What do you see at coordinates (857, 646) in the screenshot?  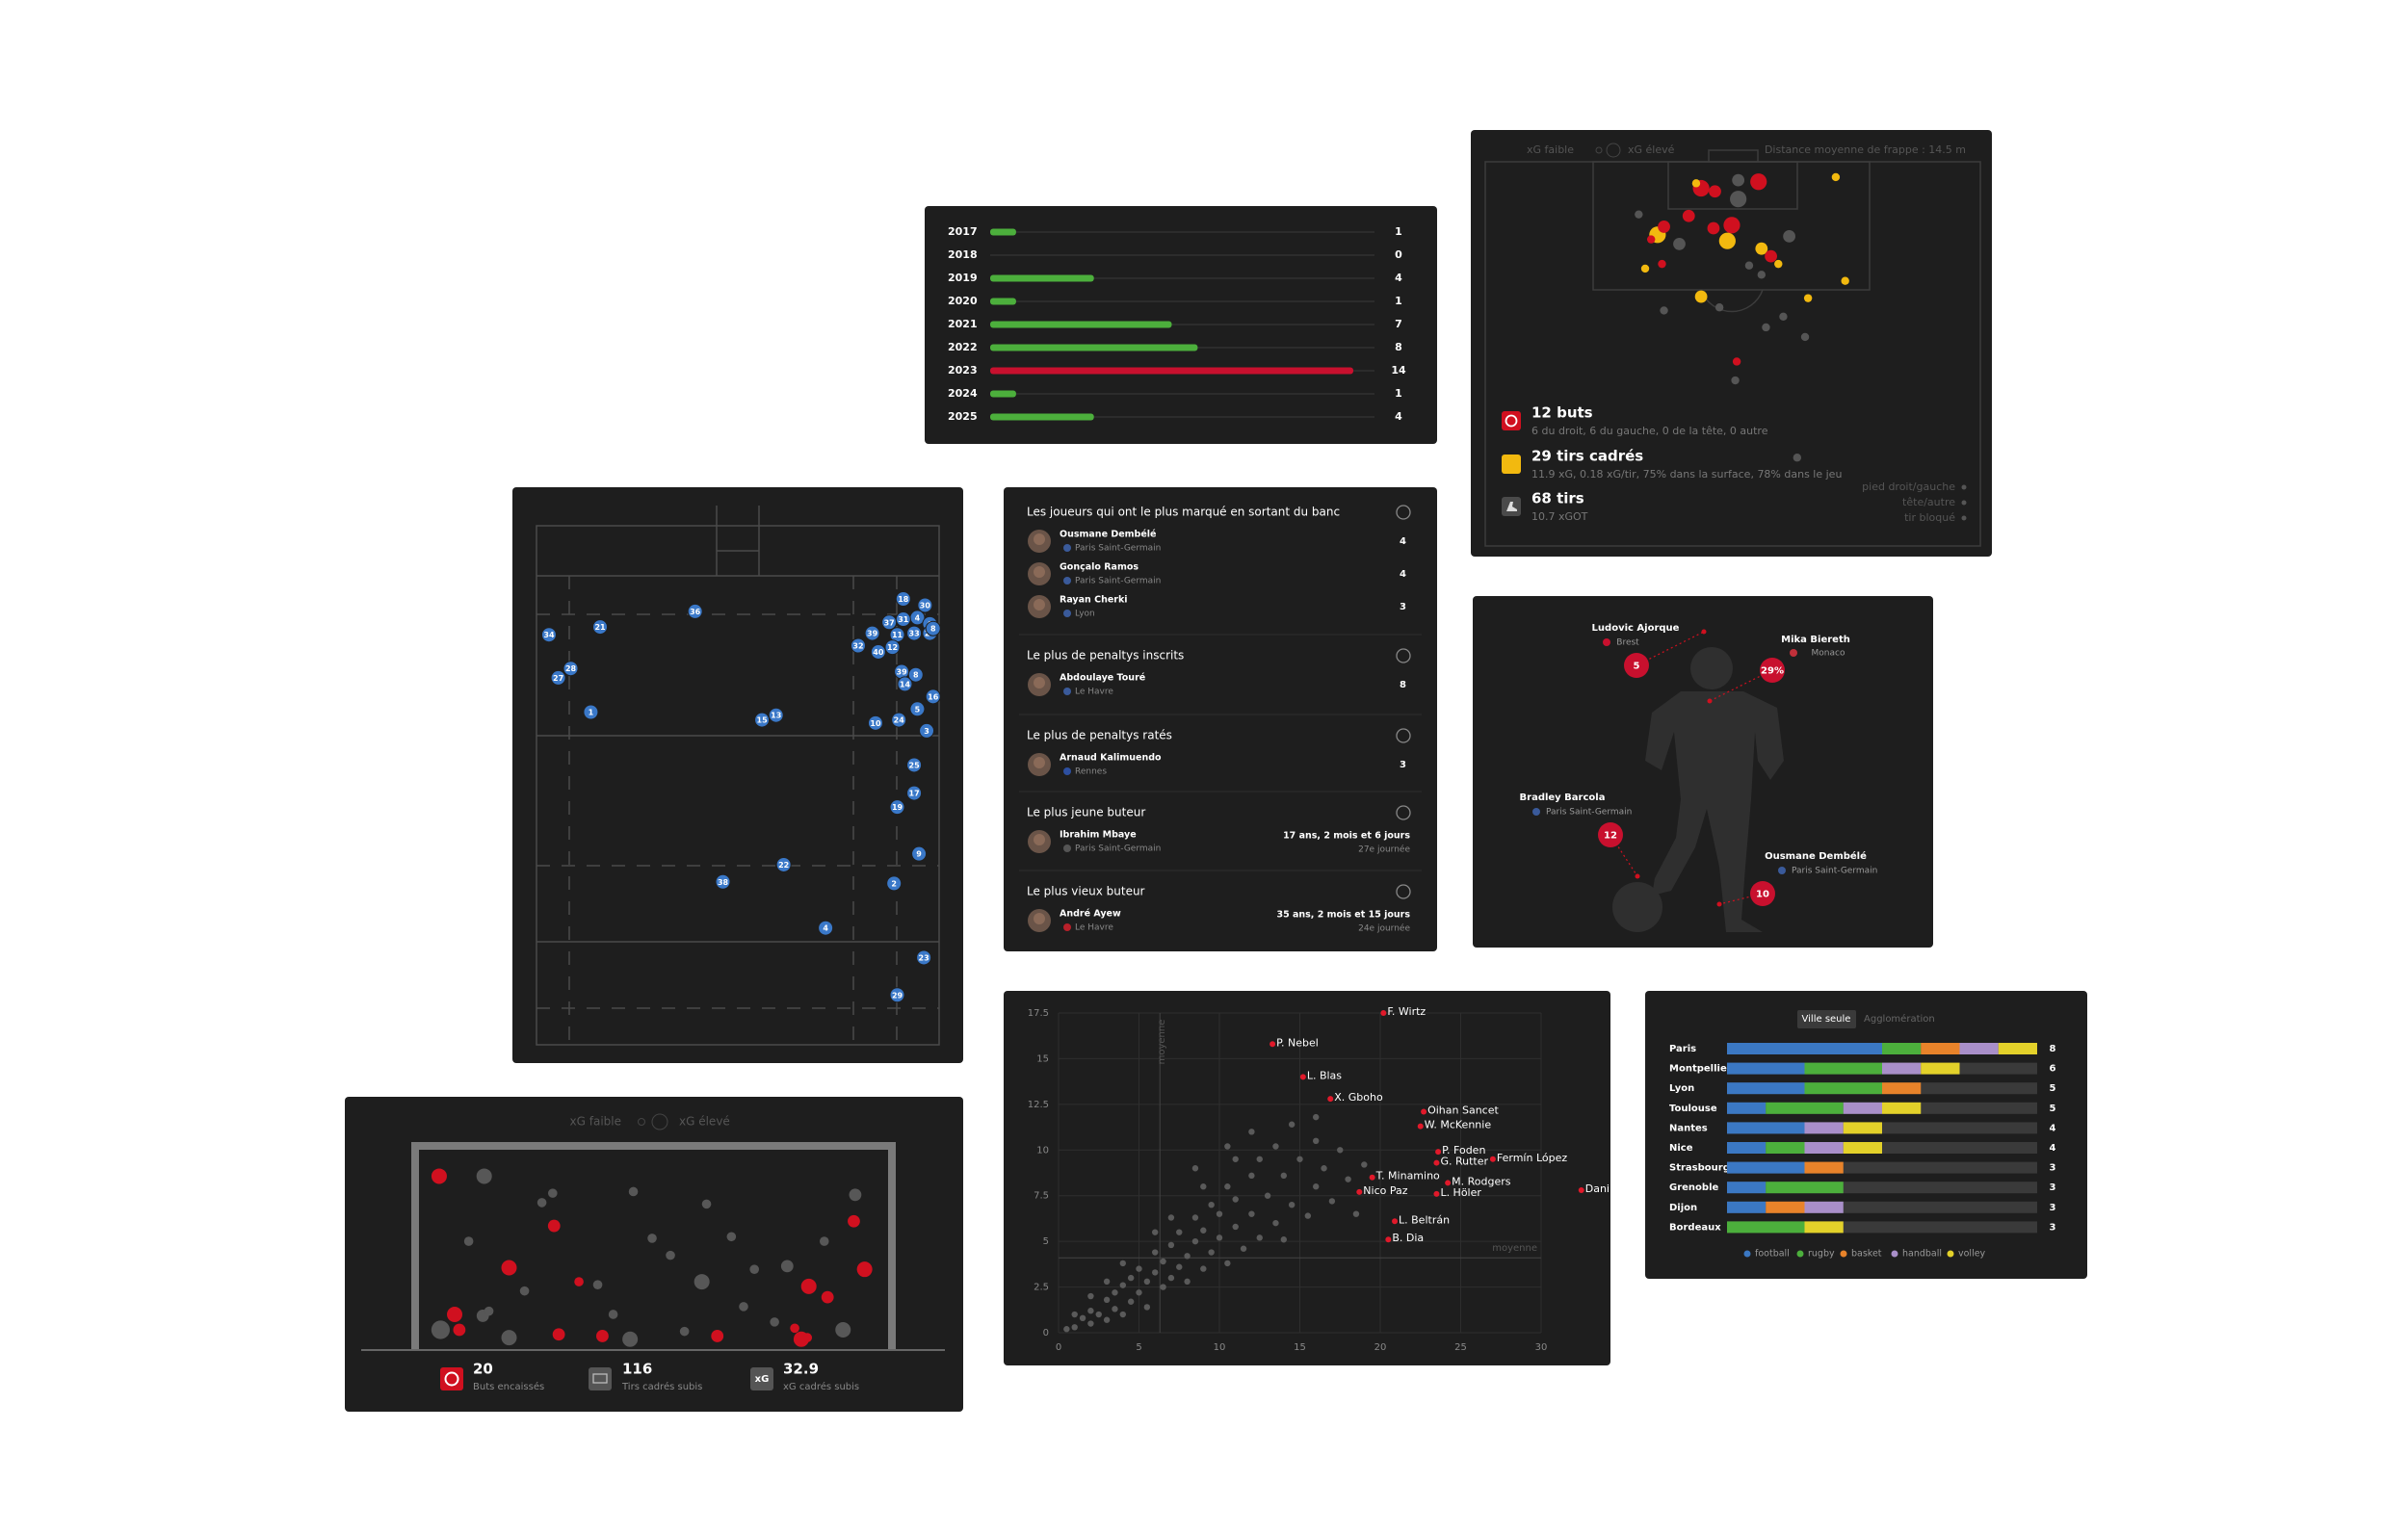 I see `player-number: 32` at bounding box center [857, 646].